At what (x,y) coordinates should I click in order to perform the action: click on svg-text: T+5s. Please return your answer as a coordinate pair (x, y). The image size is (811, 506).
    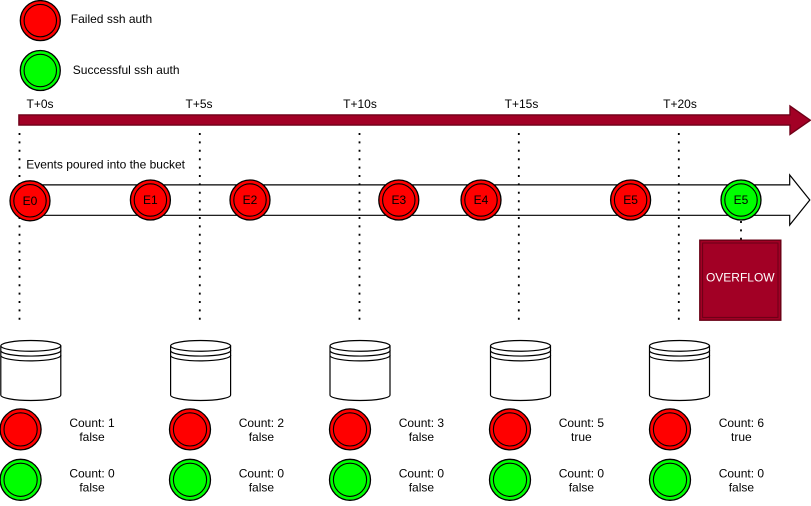
    Looking at the image, I should click on (198, 104).